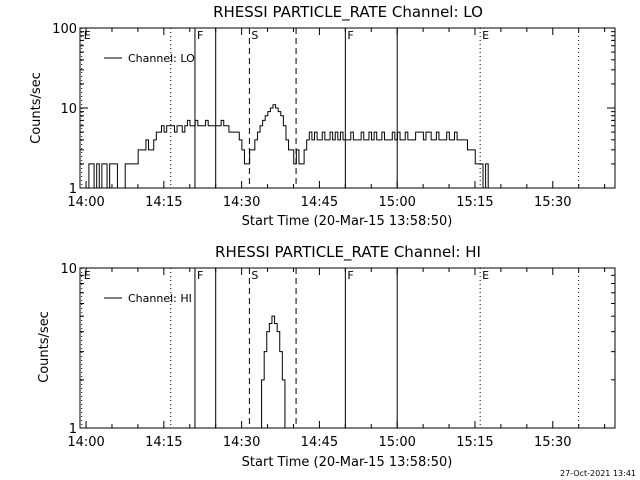  Describe the element at coordinates (474, 202) in the screenshot. I see `panel-lo-xtick-label: 15:15` at that location.